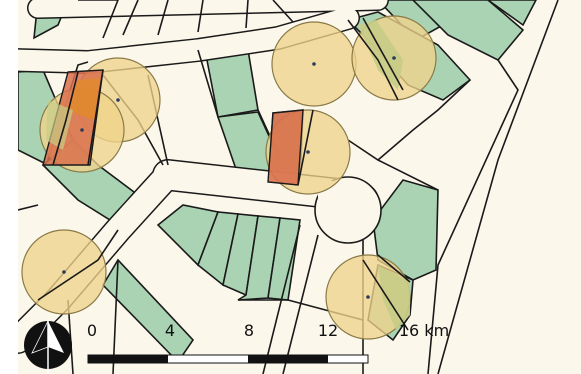 This screenshot has height=374, width=581. I want to click on north-arrow-icon, so click(48, 347).